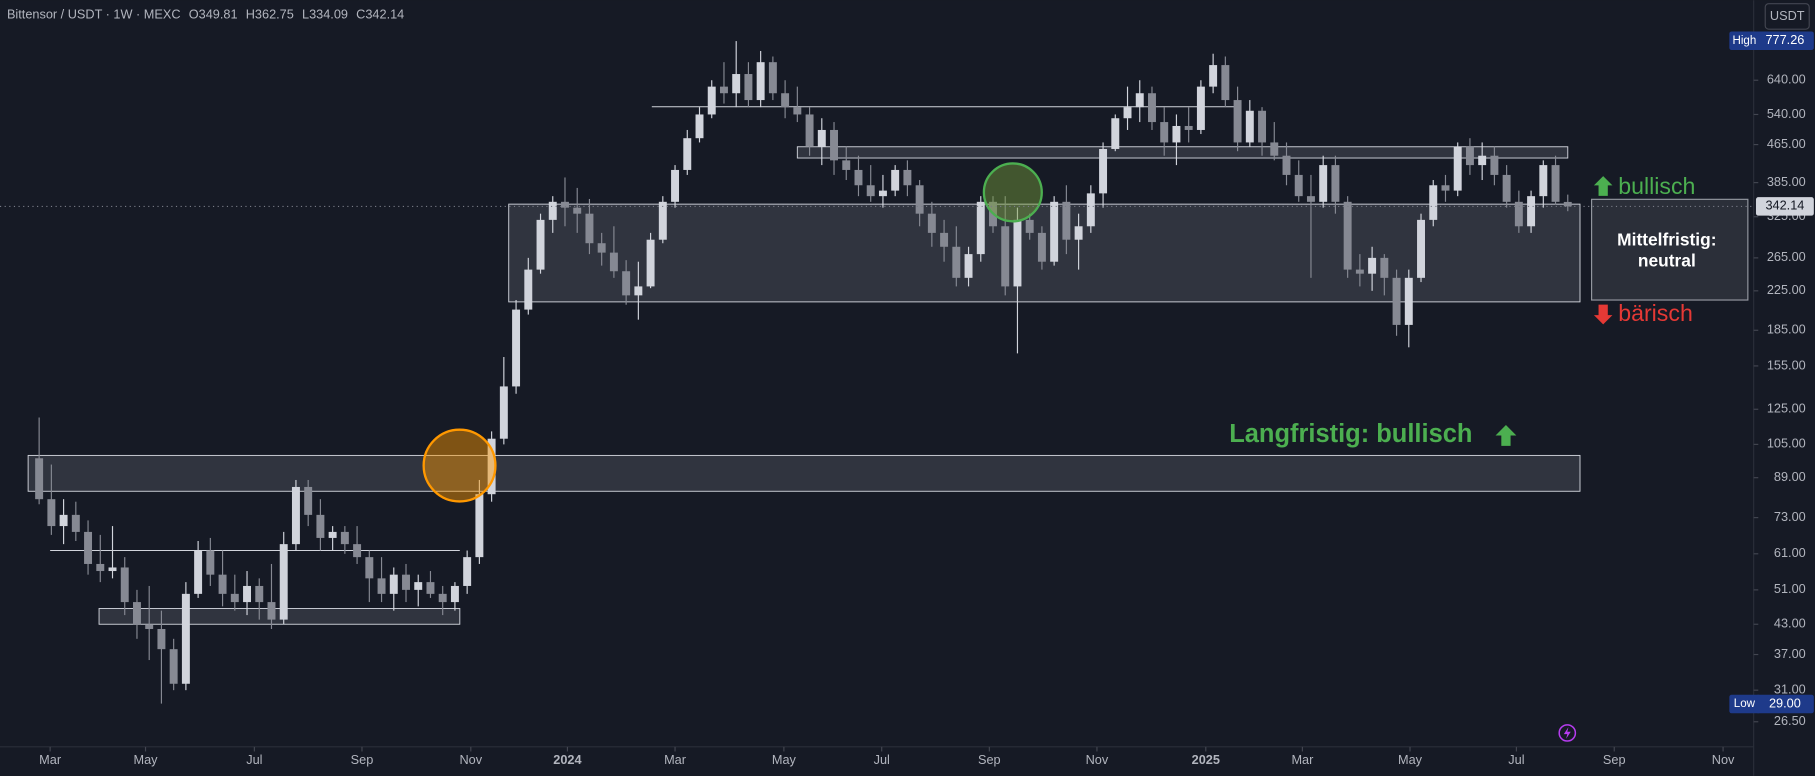 This screenshot has height=776, width=1815. I want to click on high-value-box, so click(1784, 41).